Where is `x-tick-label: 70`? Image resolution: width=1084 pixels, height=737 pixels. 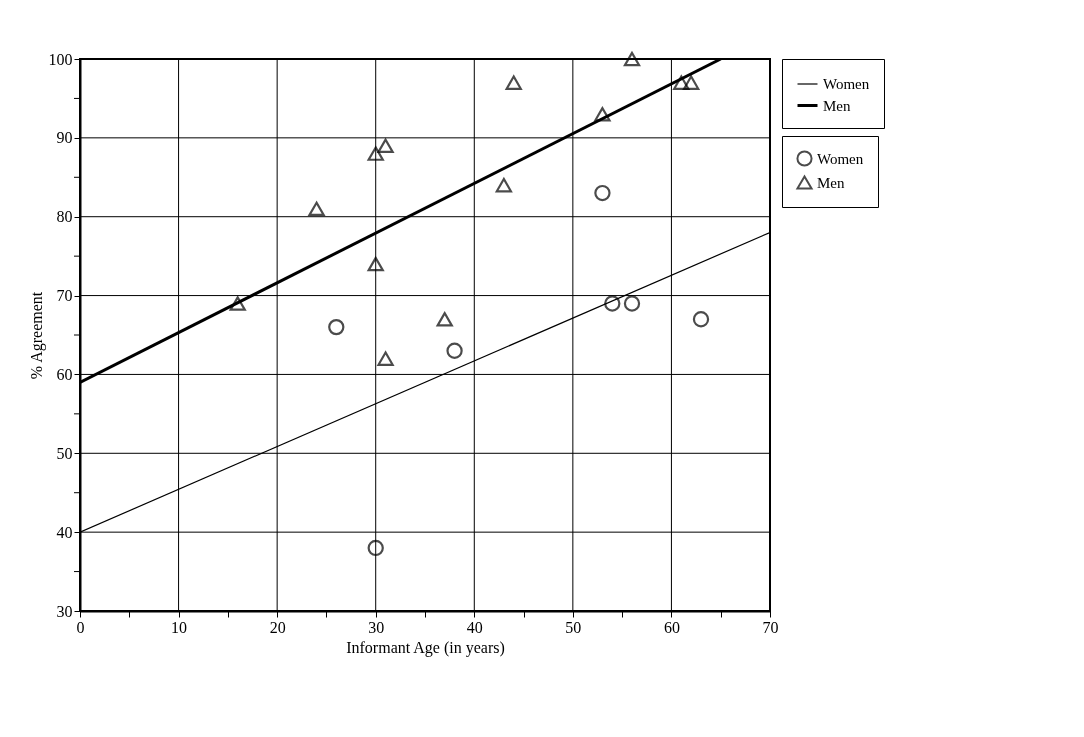
x-tick-label: 70 is located at coordinates (770, 627).